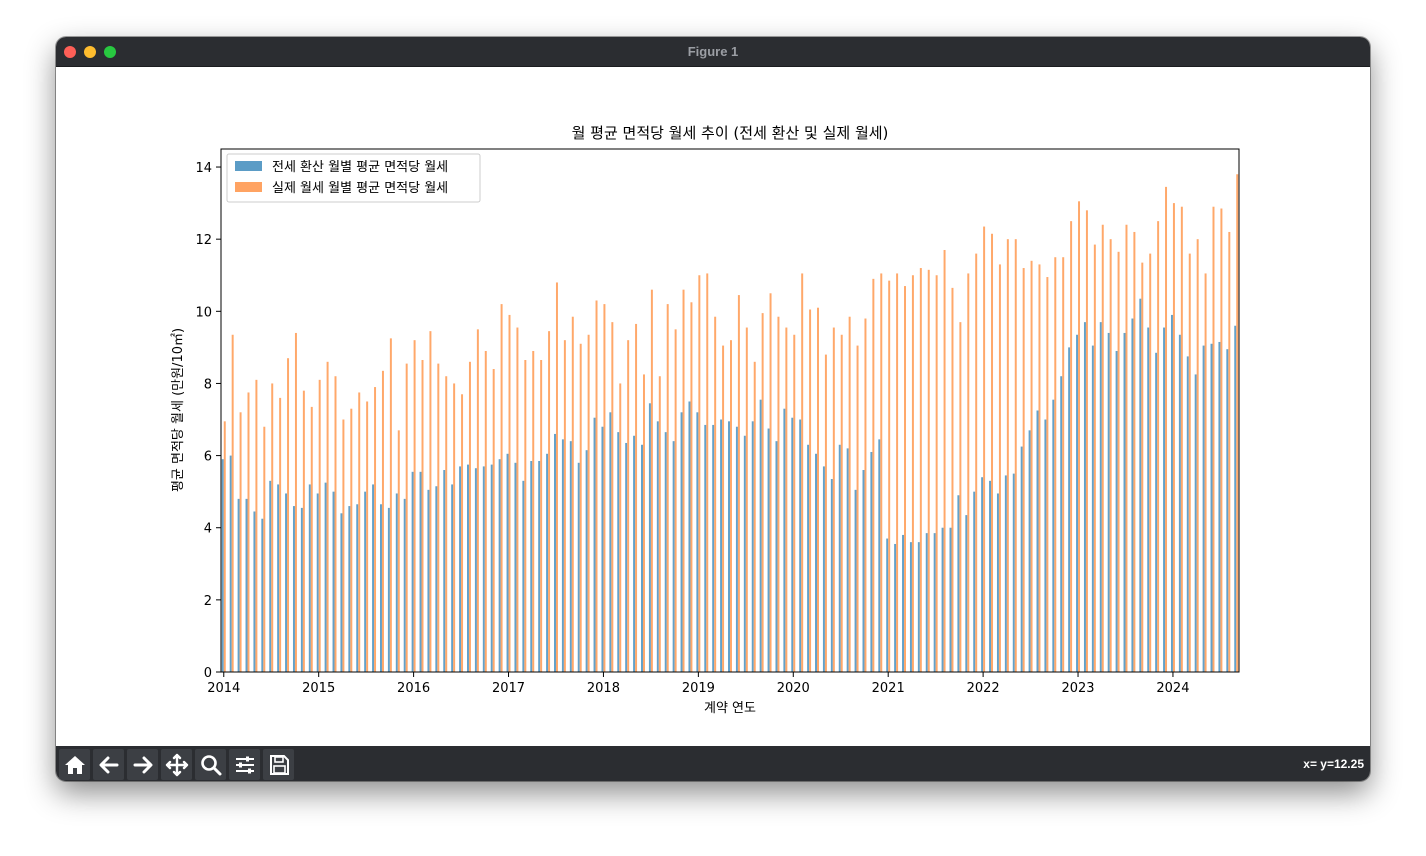 The image size is (1426, 856). Describe the element at coordinates (74, 764) in the screenshot. I see `home-button` at that location.